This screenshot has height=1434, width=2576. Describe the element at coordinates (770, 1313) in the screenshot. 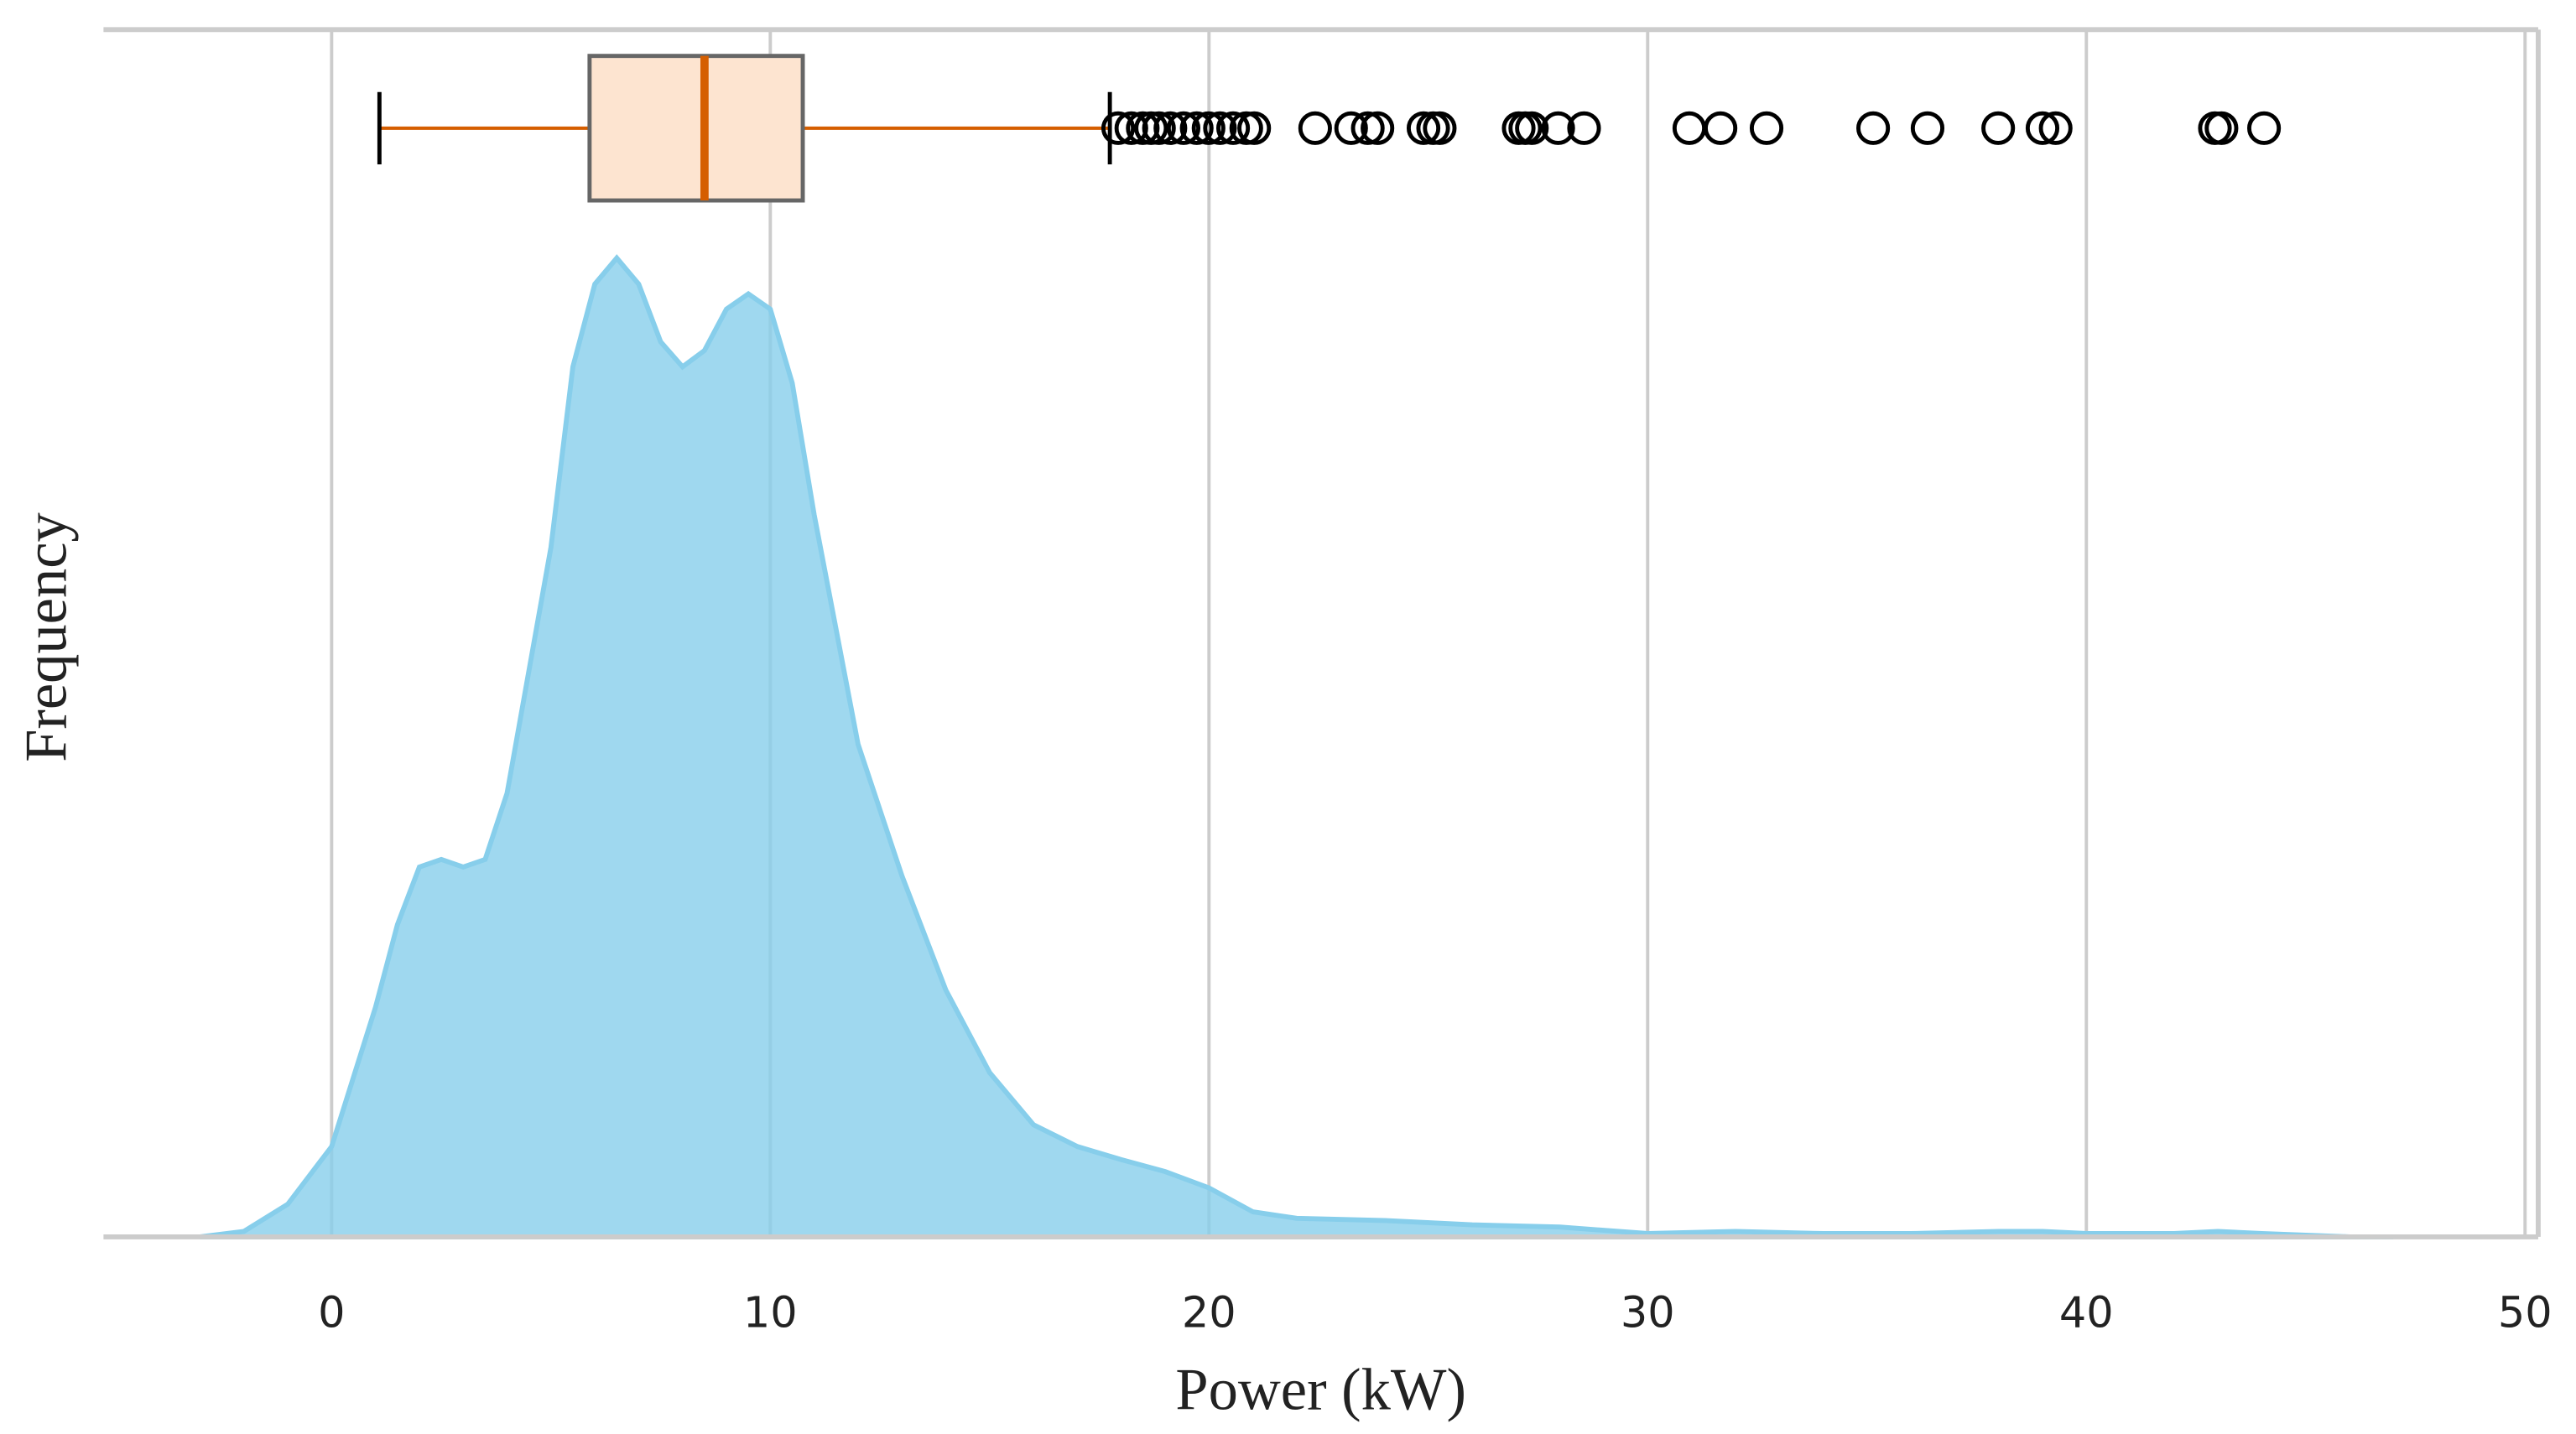

I see `x-tick-label: 10` at that location.